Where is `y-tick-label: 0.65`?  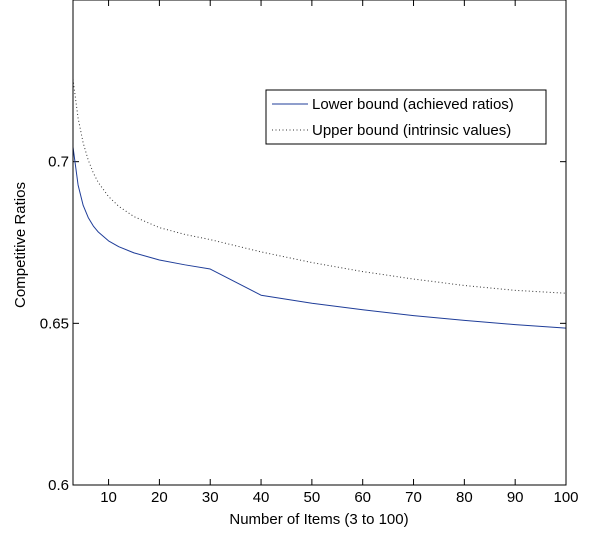
y-tick-label: 0.65 is located at coordinates (54, 323).